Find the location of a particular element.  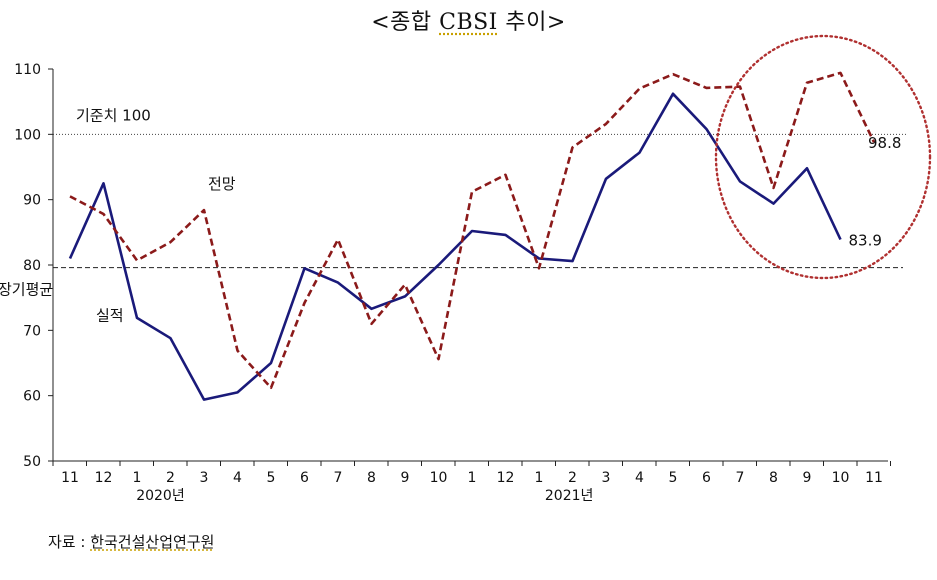

actual-series-label: 실적 is located at coordinates (110, 316).